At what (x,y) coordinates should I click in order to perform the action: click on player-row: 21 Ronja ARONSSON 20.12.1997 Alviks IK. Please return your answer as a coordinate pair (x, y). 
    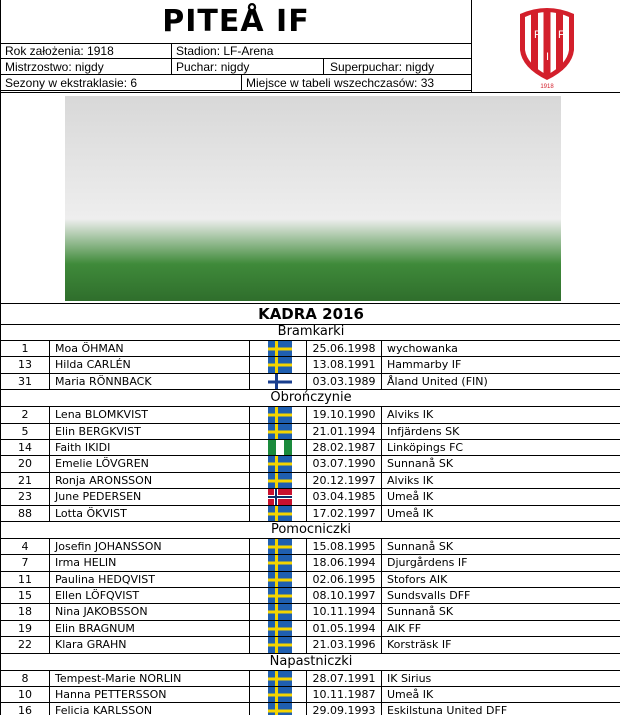
    Looking at the image, I should click on (310, 481).